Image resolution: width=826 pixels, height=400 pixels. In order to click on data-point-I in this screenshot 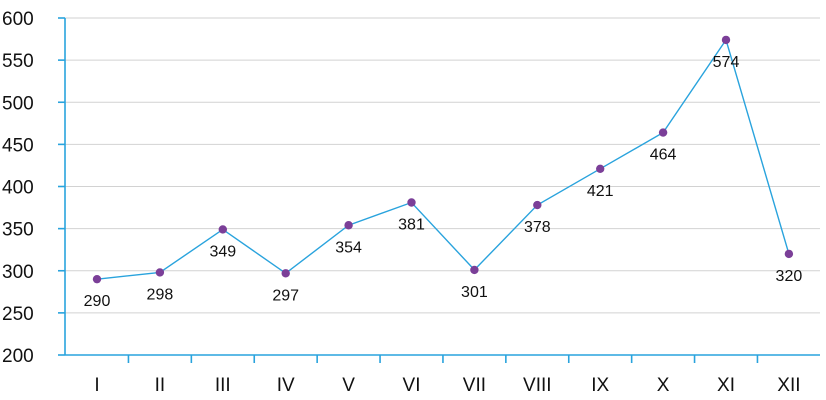, I will do `click(97, 279)`.